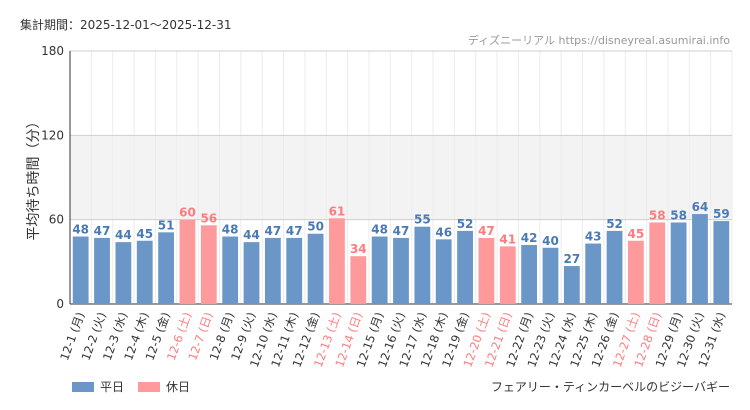  Describe the element at coordinates (422, 220) in the screenshot. I see `bar-value-label: 55` at that location.